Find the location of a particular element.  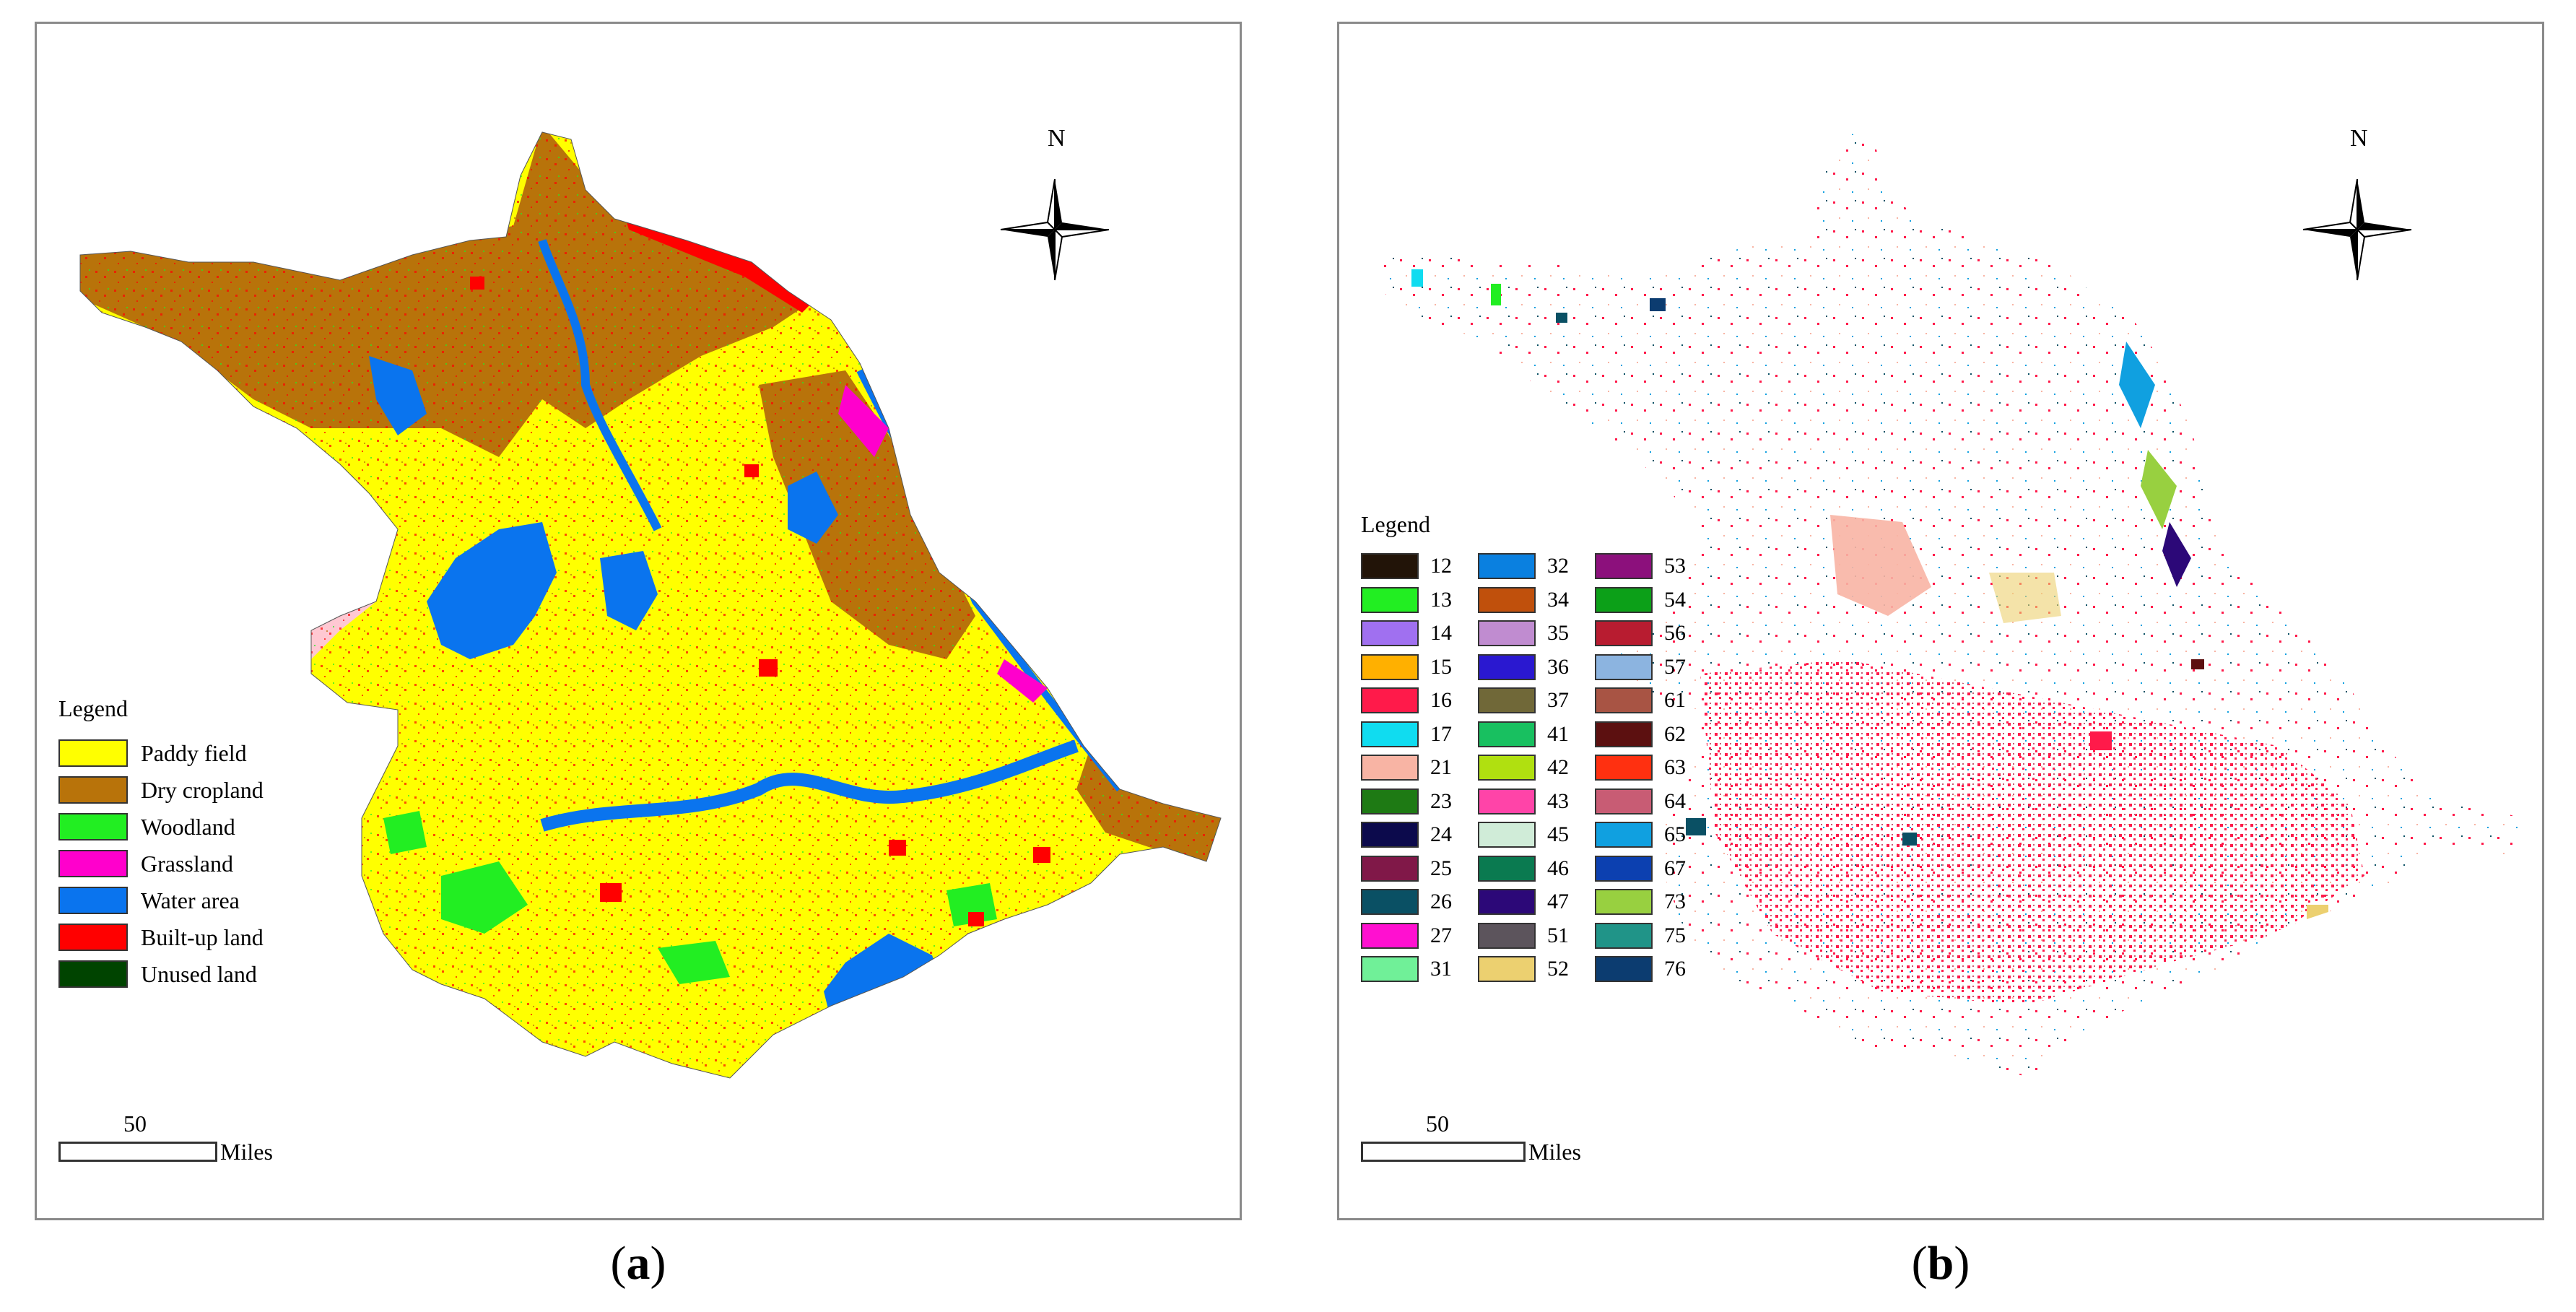

caption-b: (b) is located at coordinates (1940, 1264).